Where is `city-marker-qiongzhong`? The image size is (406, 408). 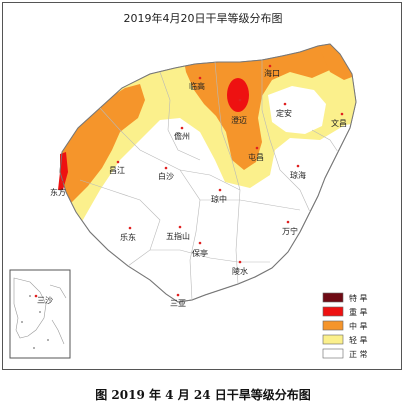 city-marker-qiongzhong is located at coordinates (220, 190).